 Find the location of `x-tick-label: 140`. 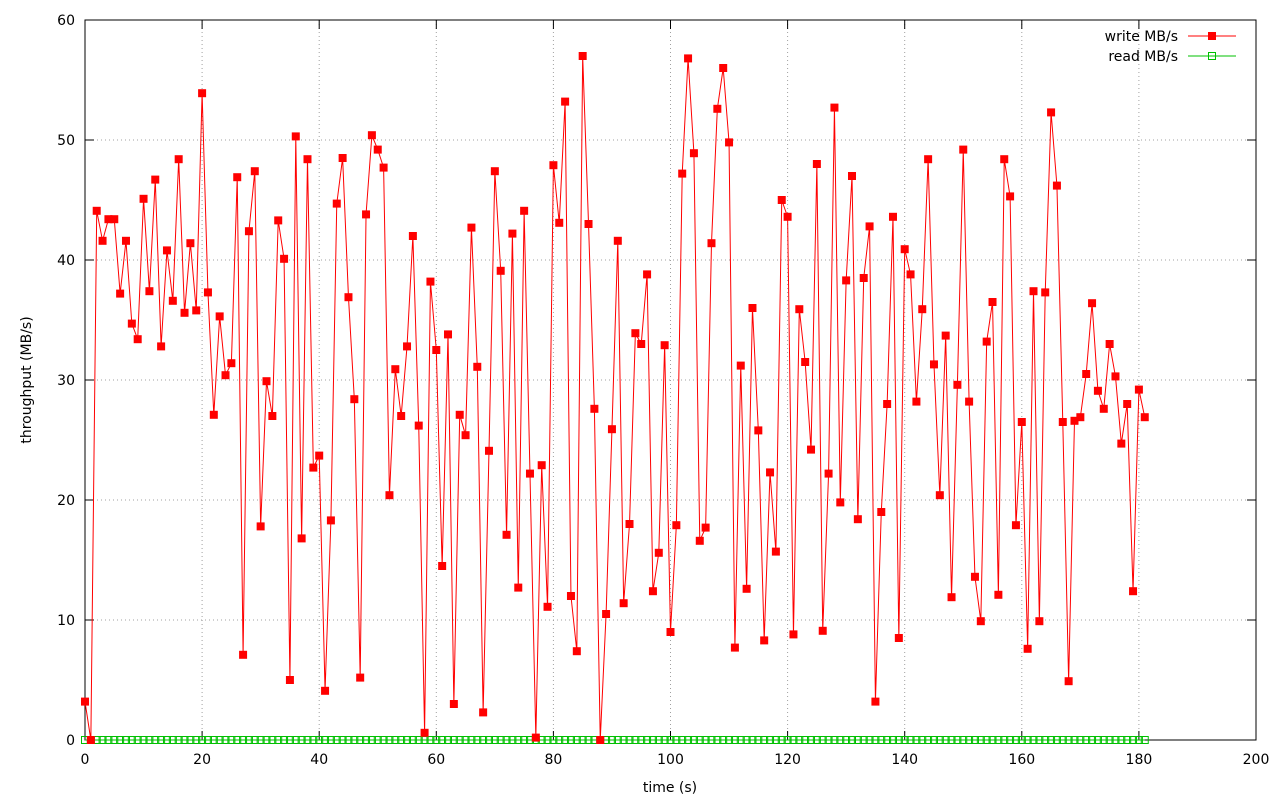

x-tick-label: 140 is located at coordinates (904, 760).